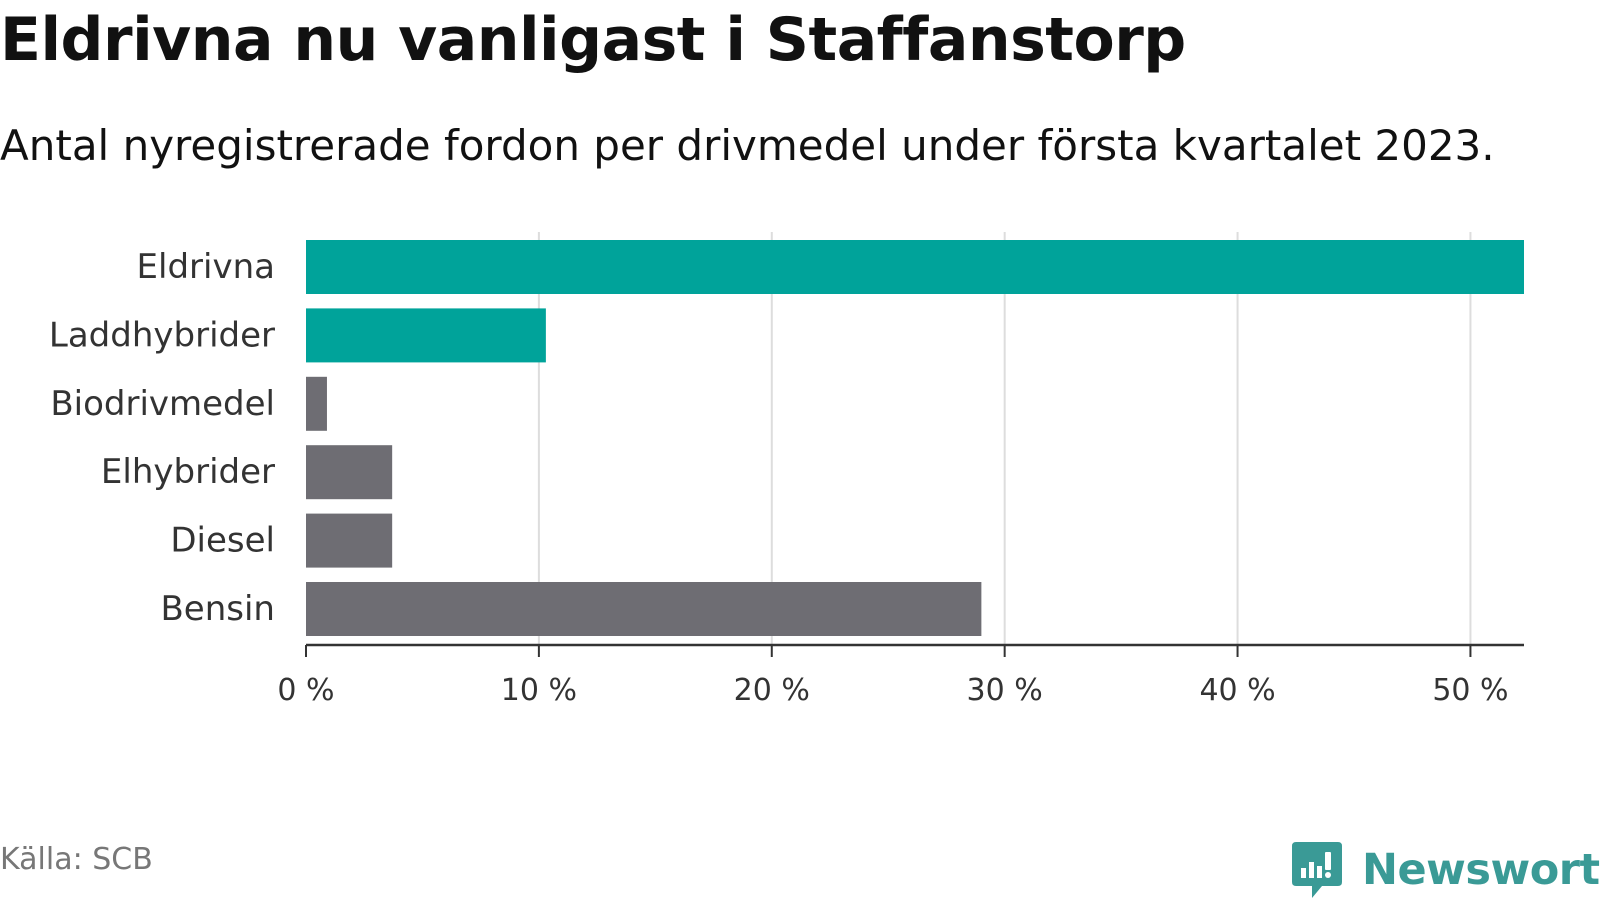 The width and height of the screenshot is (1600, 904). Describe the element at coordinates (222, 541) in the screenshot. I see `category-label: Diesel` at that location.